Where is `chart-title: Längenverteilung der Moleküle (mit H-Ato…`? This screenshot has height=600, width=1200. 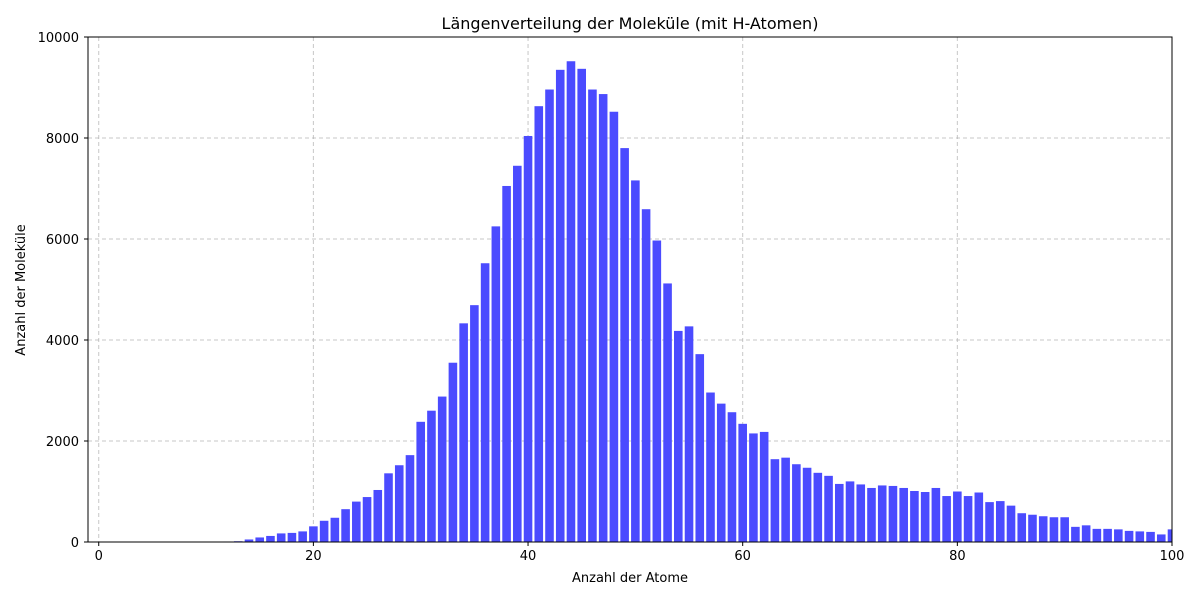 chart-title: Längenverteilung der Moleküle (mit H-Ato… is located at coordinates (630, 23).